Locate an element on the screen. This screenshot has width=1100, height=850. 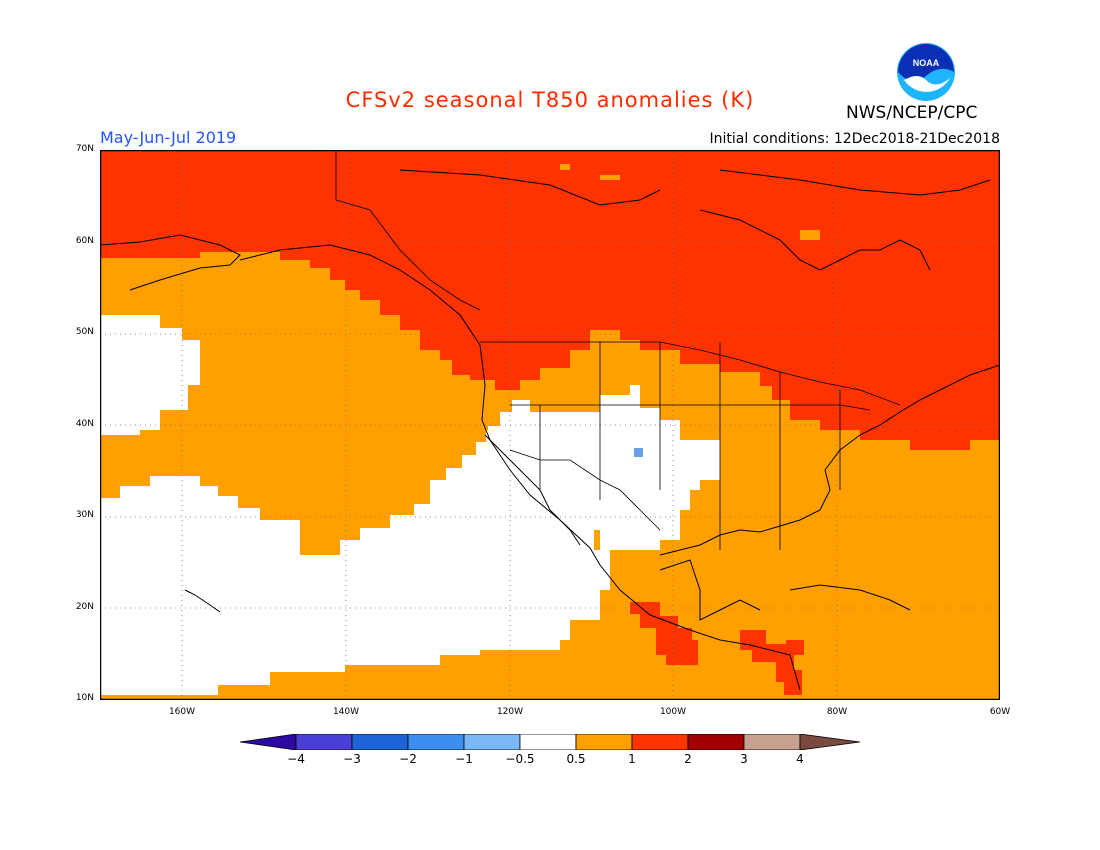
lat-label: 20N is located at coordinates (84, 607).